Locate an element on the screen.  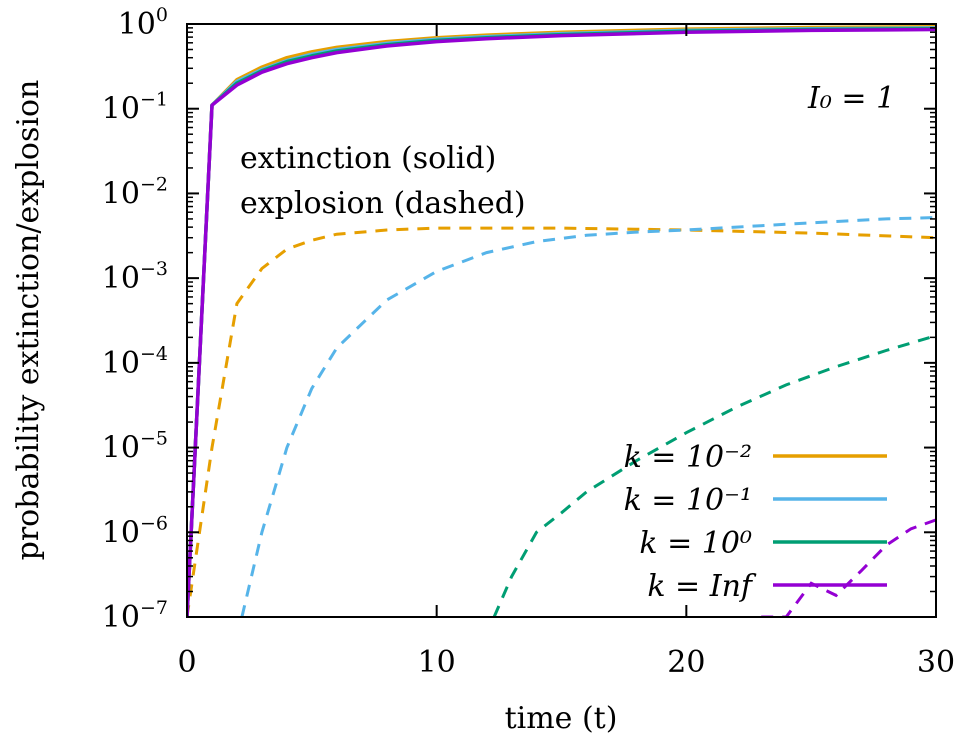
y-tick-label: 10⁻⁴ is located at coordinates (135, 362).